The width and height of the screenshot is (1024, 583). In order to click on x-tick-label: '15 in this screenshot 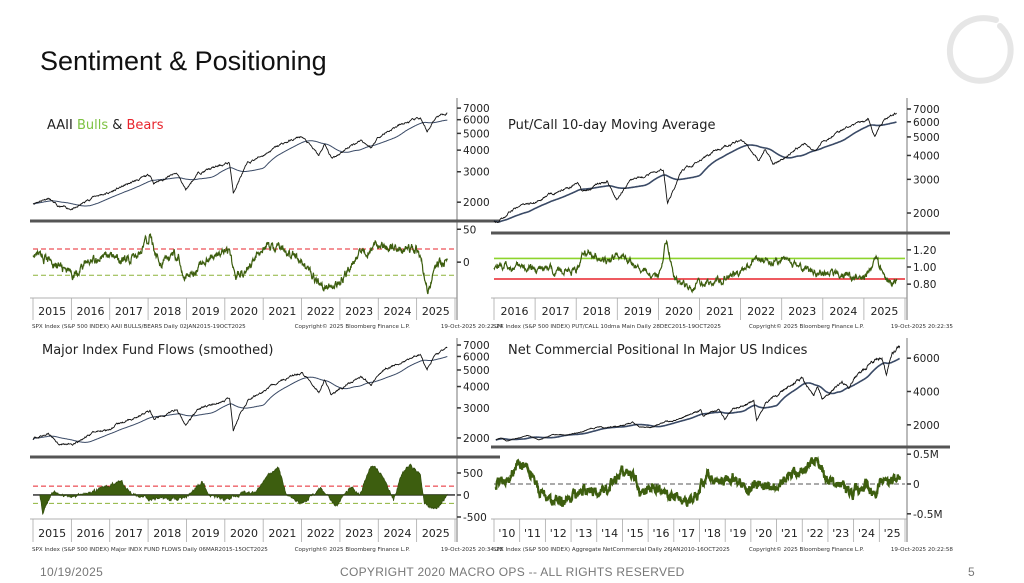, I will do `click(635, 533)`.